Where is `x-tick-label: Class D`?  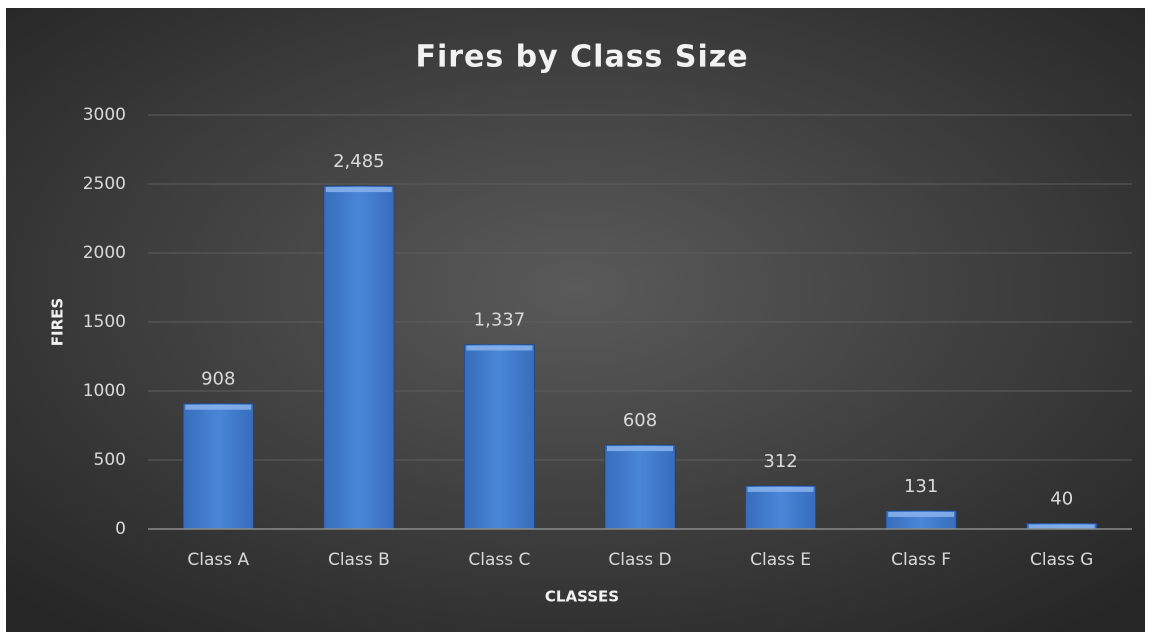 x-tick-label: Class D is located at coordinates (639, 560).